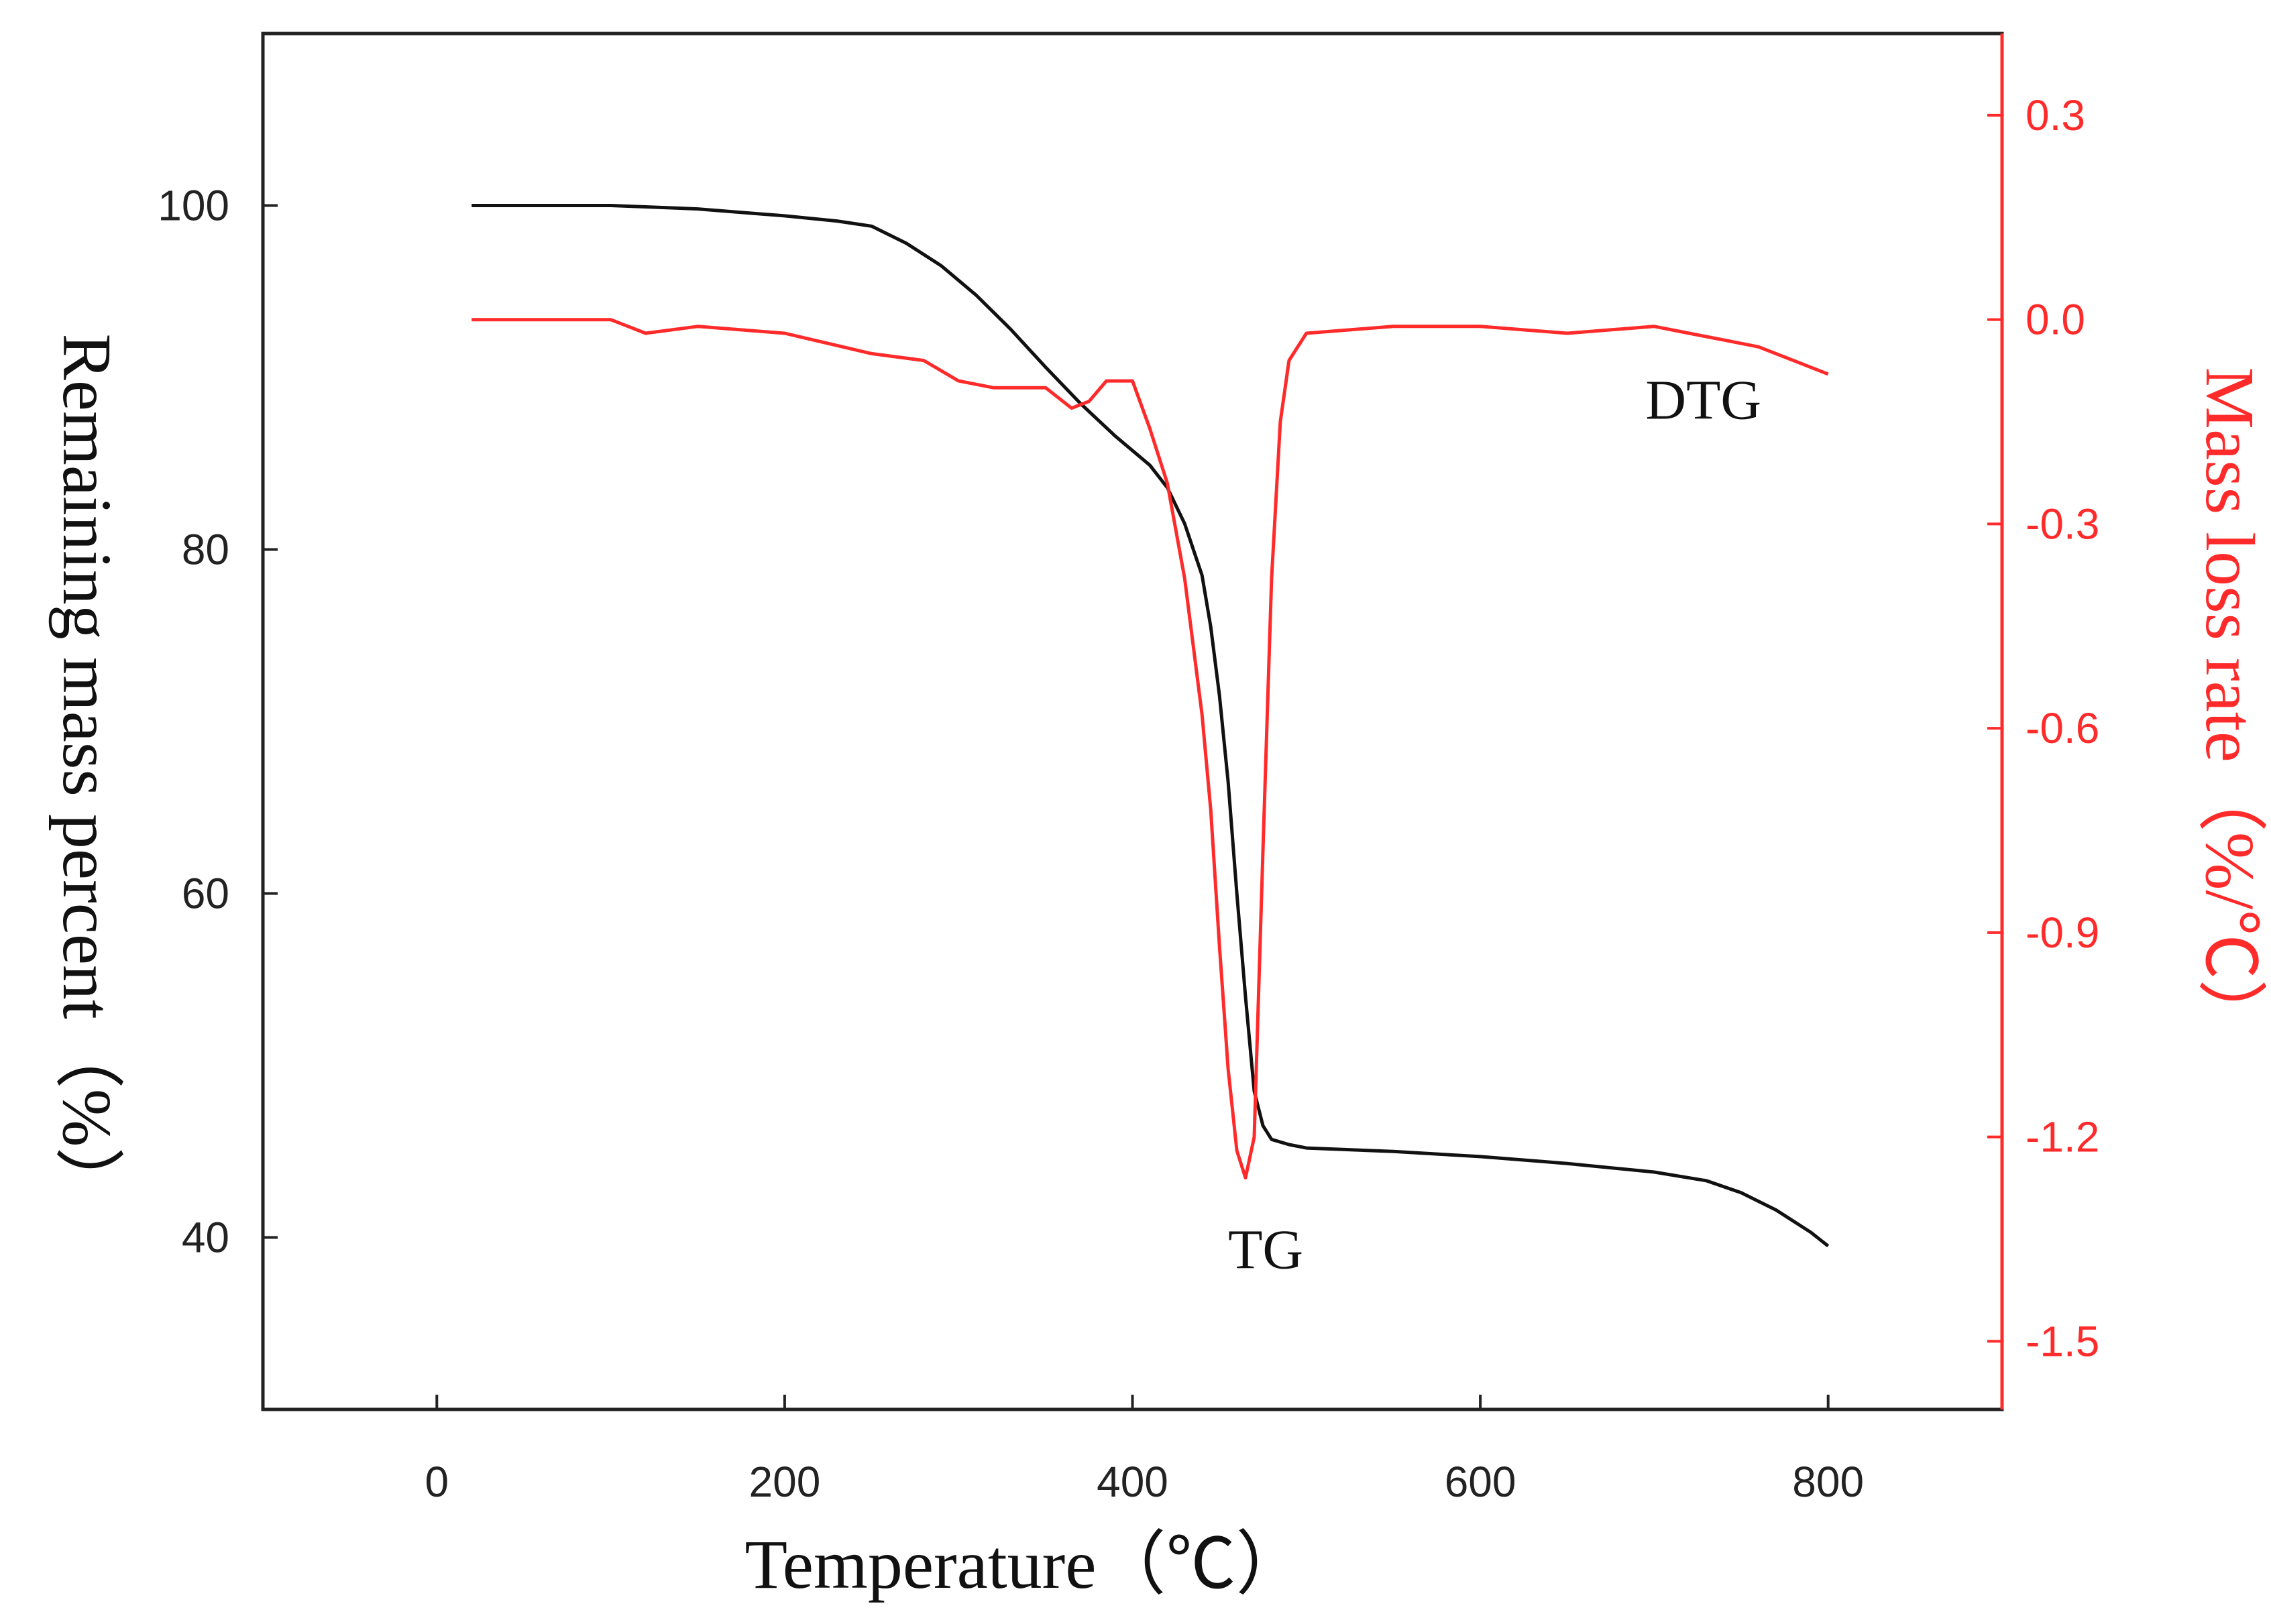 The image size is (2271, 1624). What do you see at coordinates (1703, 400) in the screenshot?
I see `annotation-dtg: DTG` at bounding box center [1703, 400].